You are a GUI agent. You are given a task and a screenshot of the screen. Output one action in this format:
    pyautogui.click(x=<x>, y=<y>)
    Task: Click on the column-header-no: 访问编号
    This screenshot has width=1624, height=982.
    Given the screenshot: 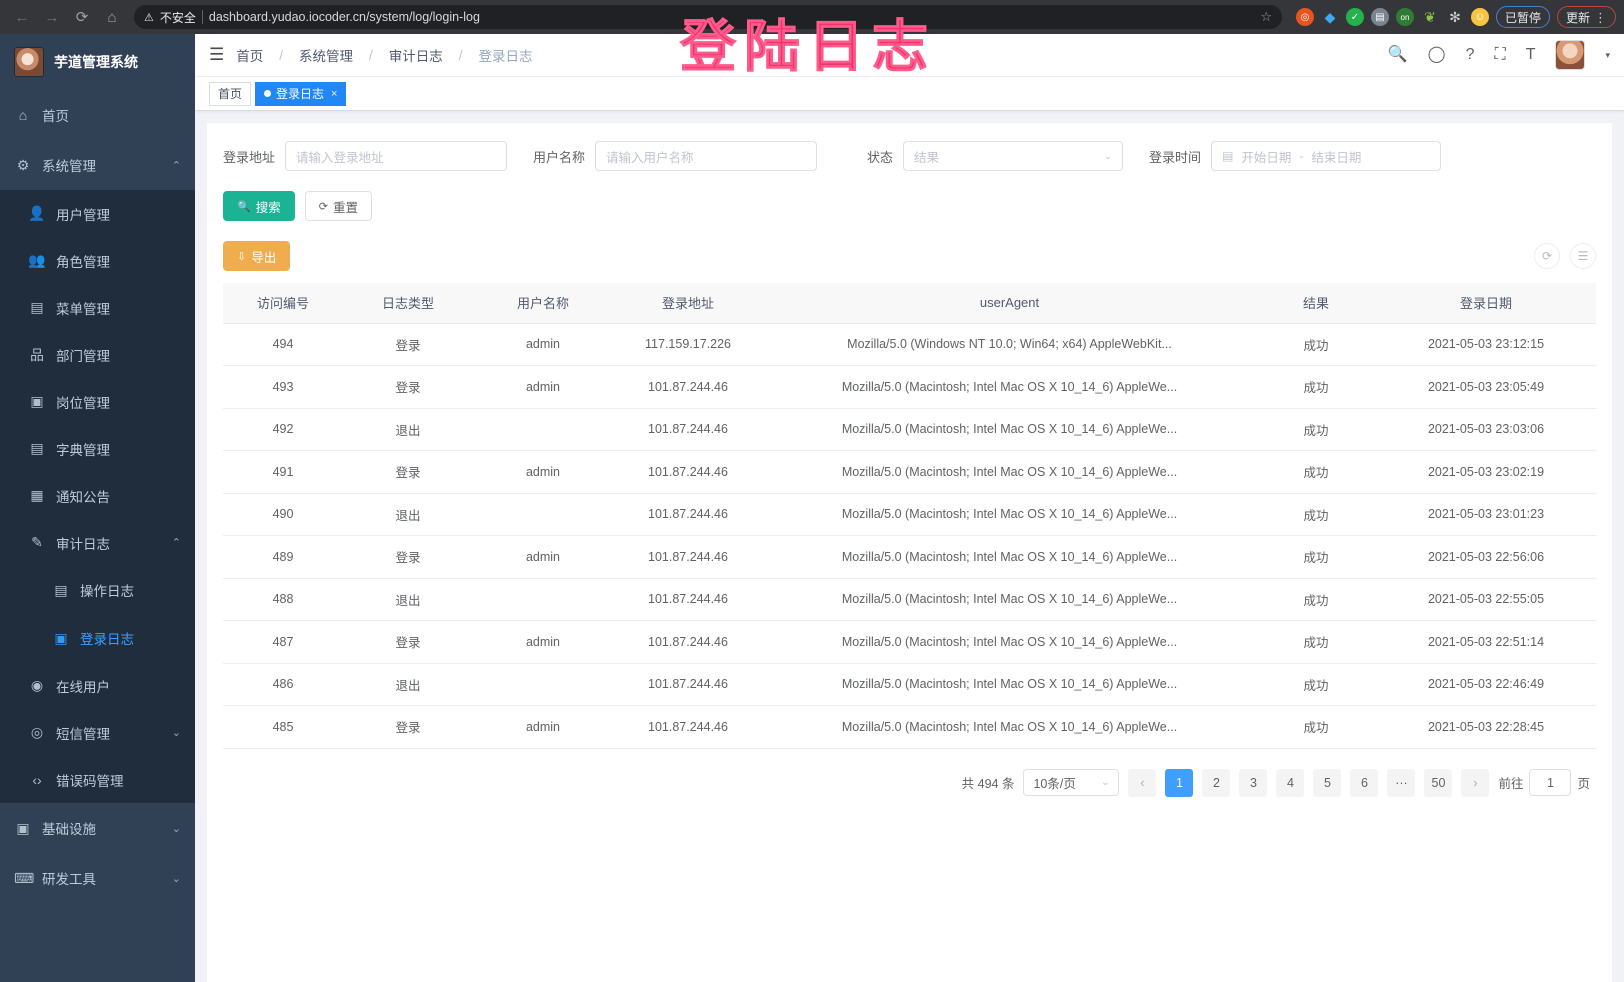 What is the action you would take?
    pyautogui.click(x=283, y=303)
    